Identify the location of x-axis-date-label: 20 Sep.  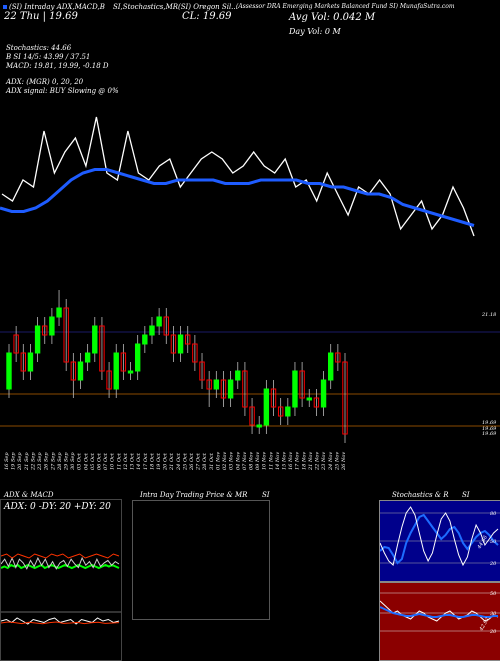
(20, 461).